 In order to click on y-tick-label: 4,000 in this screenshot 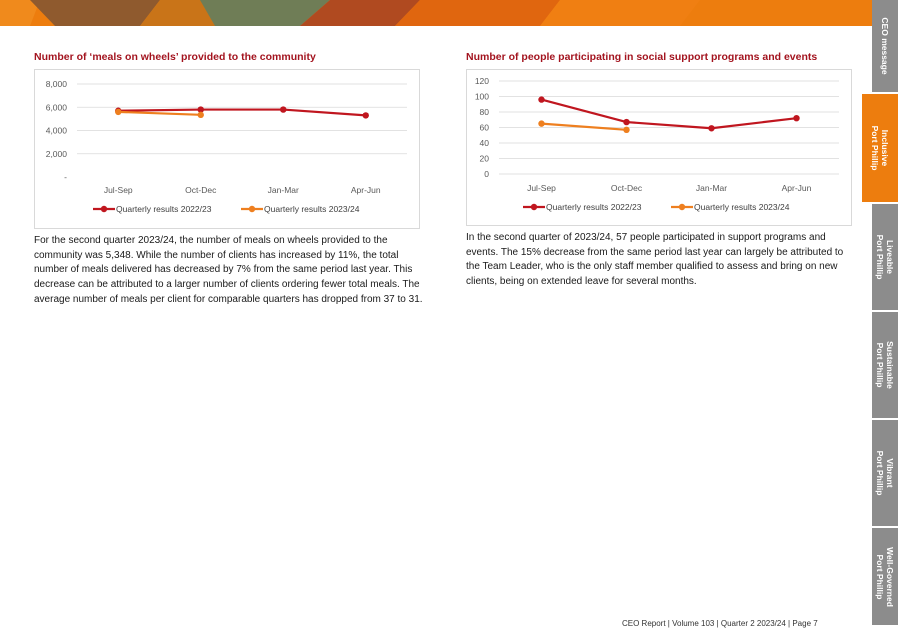, I will do `click(57, 131)`.